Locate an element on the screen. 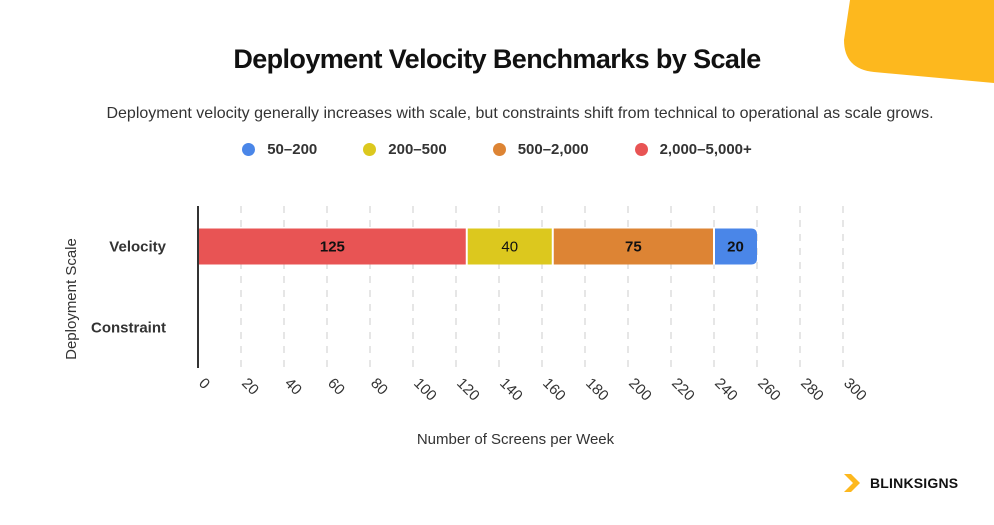 The width and height of the screenshot is (994, 525). legend-label: 500–2,000 is located at coordinates (553, 149).